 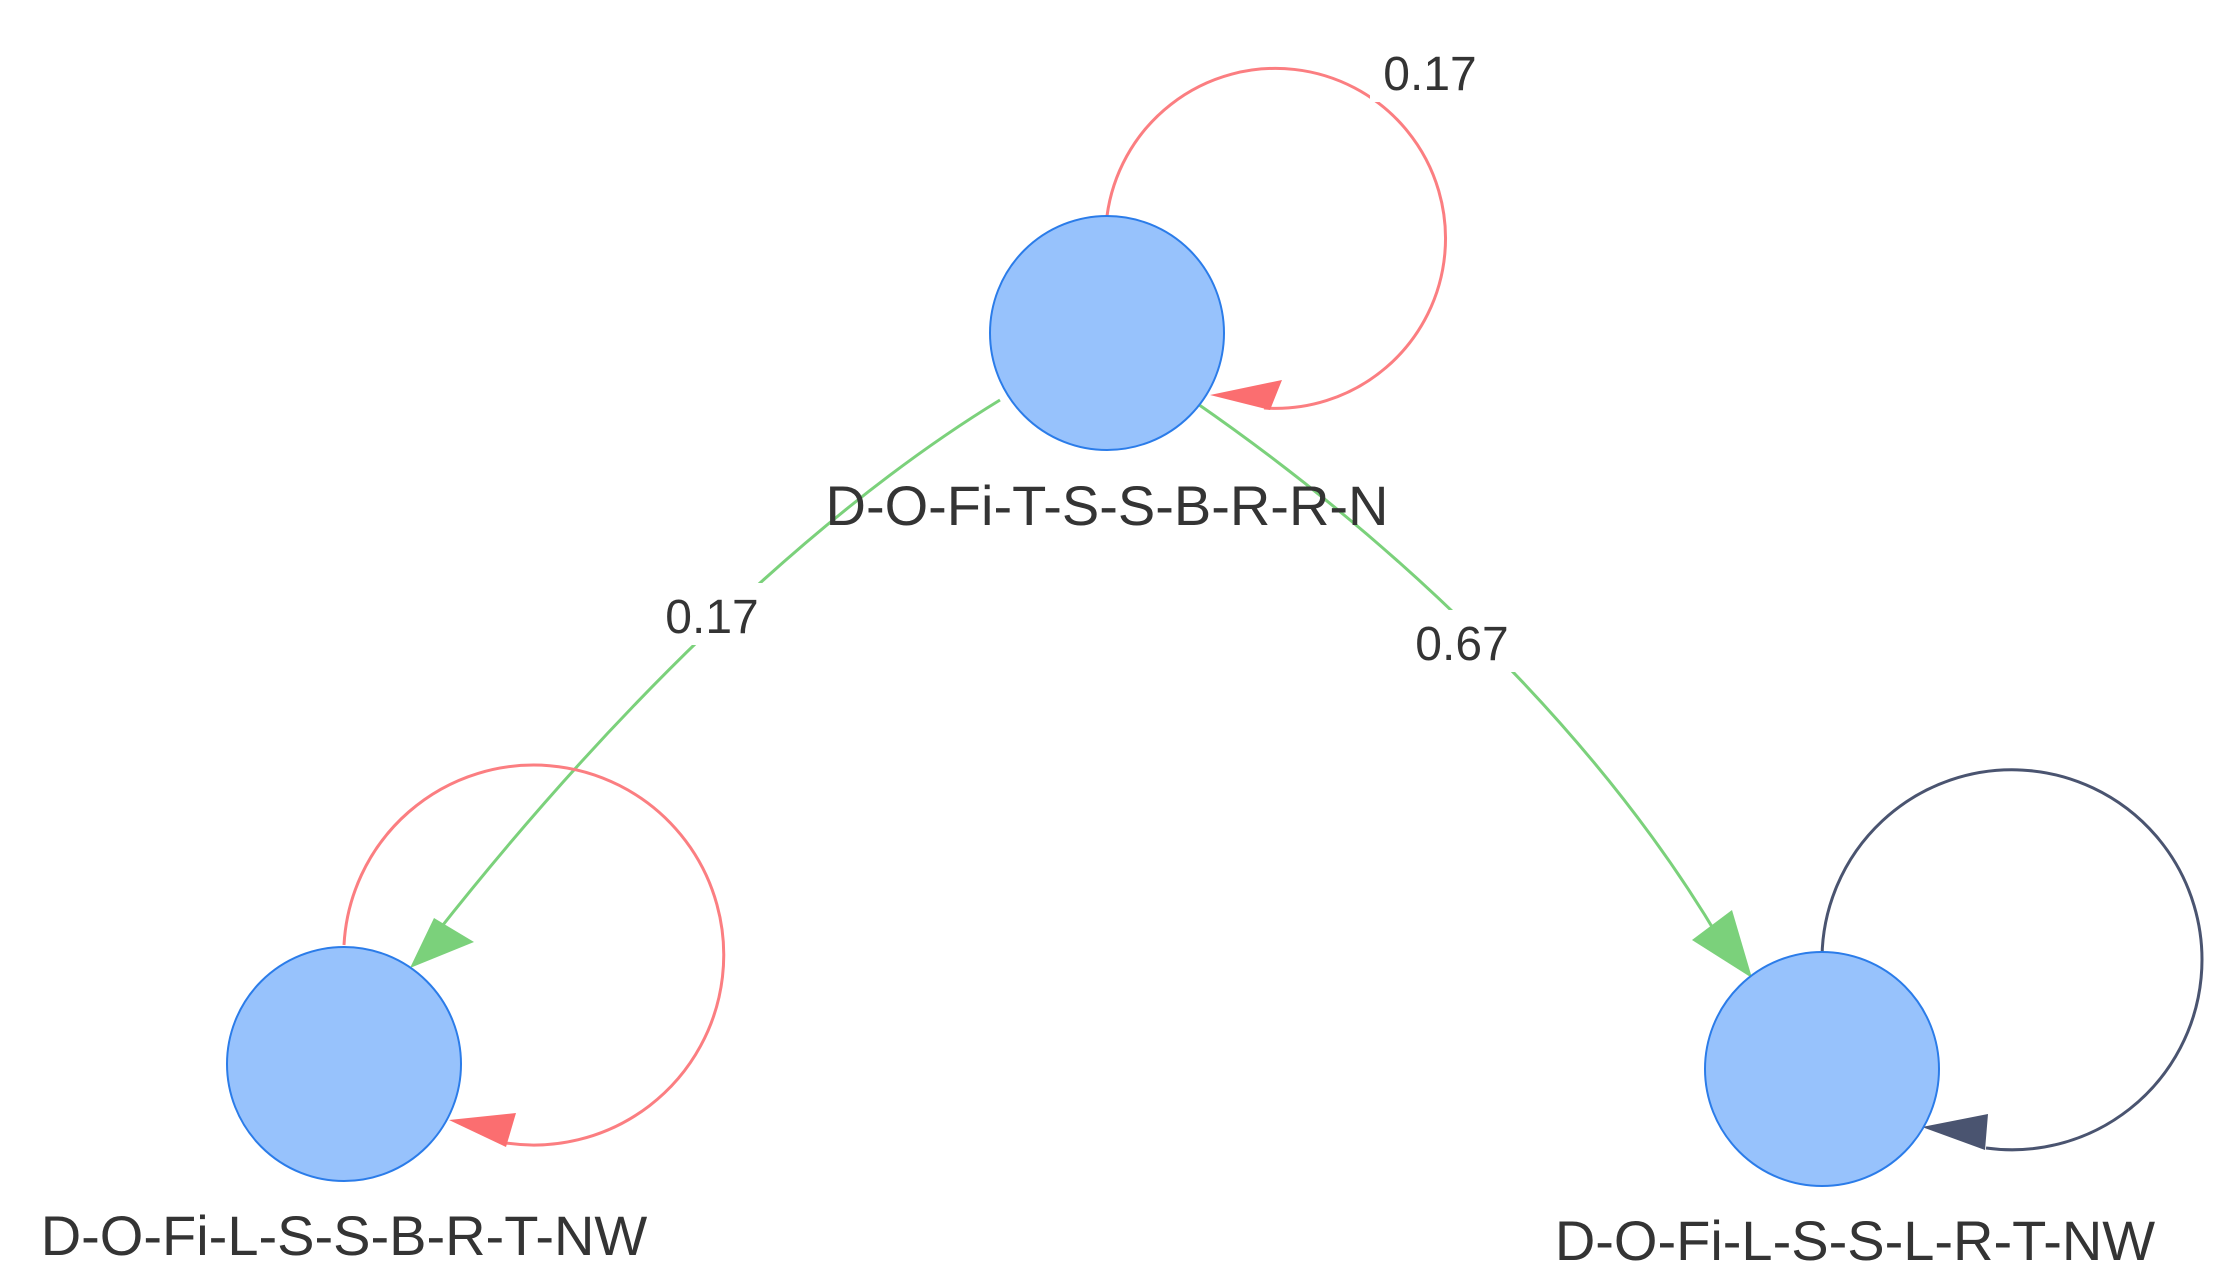 What do you see at coordinates (1107, 505) in the screenshot?
I see `node-top-label: D-O-Fi-T-S-S-B-R-R-N` at bounding box center [1107, 505].